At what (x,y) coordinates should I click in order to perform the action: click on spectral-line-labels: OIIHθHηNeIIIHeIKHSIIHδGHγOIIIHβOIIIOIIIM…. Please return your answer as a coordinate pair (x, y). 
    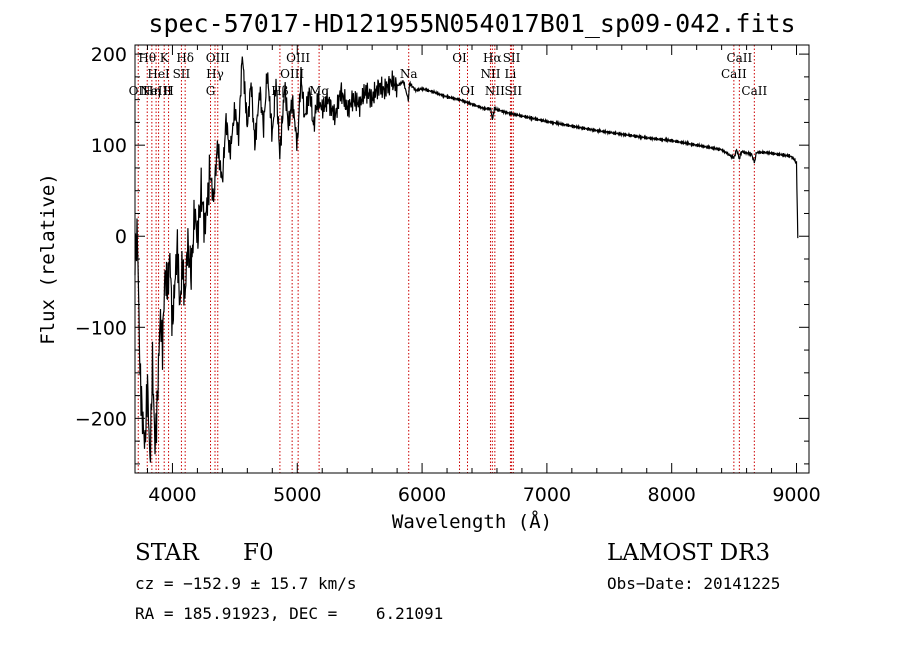
    Looking at the image, I should click on (448, 74).